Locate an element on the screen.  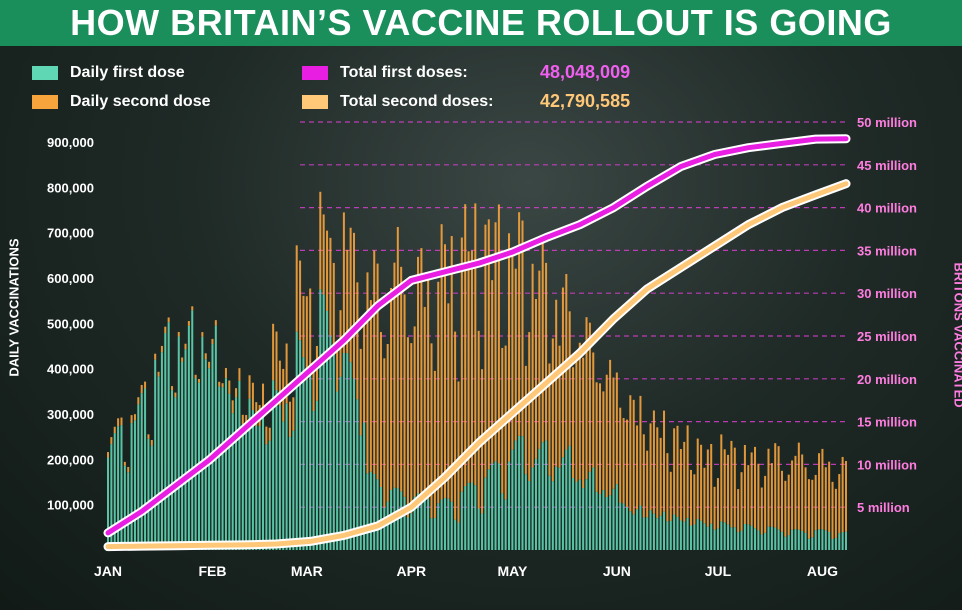
y-axis-label-left: DAILY VACCINATIONS is located at coordinates (14, 307).